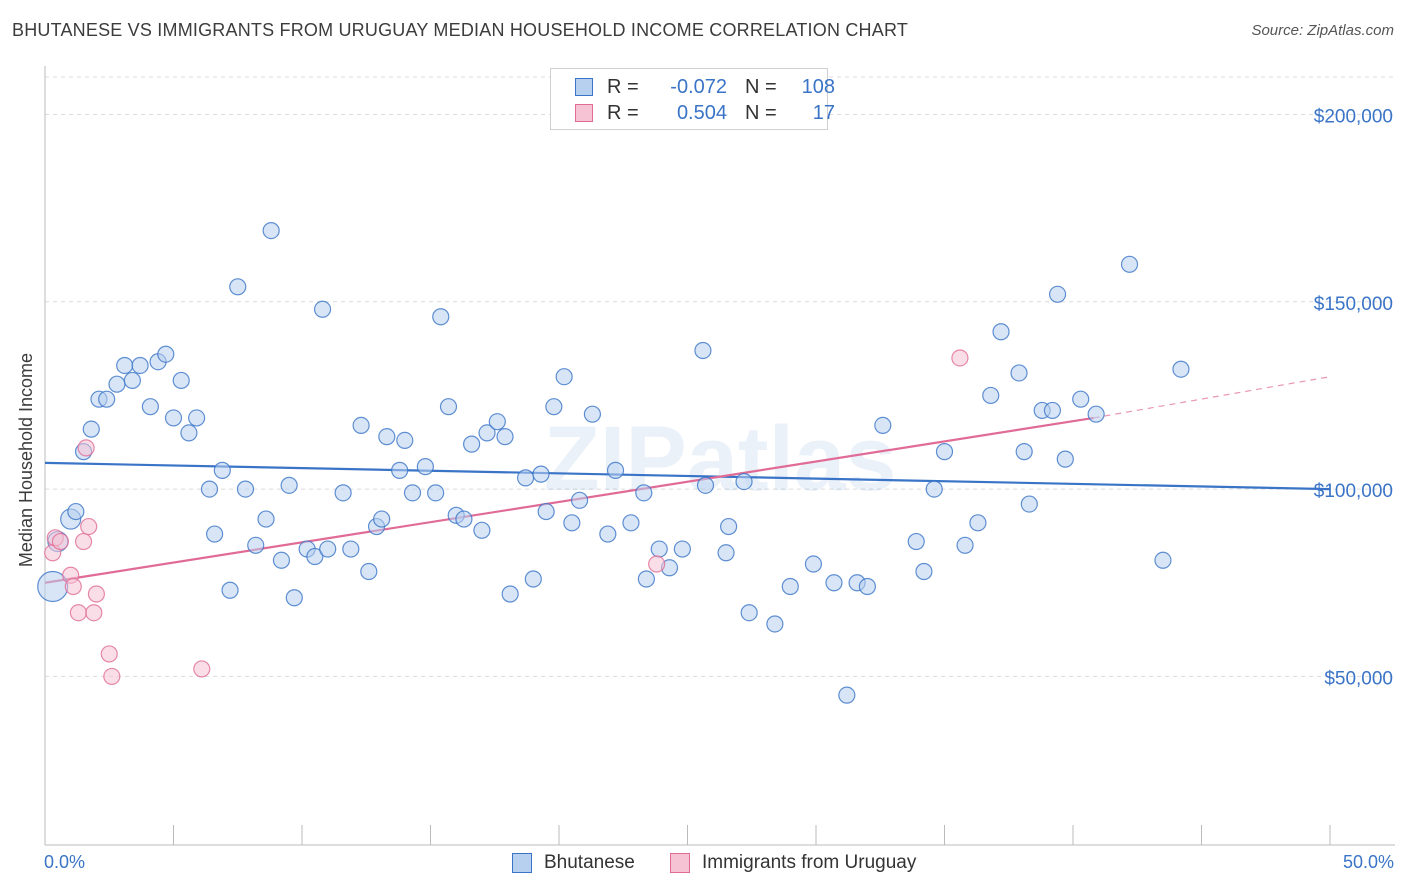  What do you see at coordinates (589, 862) in the screenshot?
I see `bottom-legend-label: Bhutanese` at bounding box center [589, 862].